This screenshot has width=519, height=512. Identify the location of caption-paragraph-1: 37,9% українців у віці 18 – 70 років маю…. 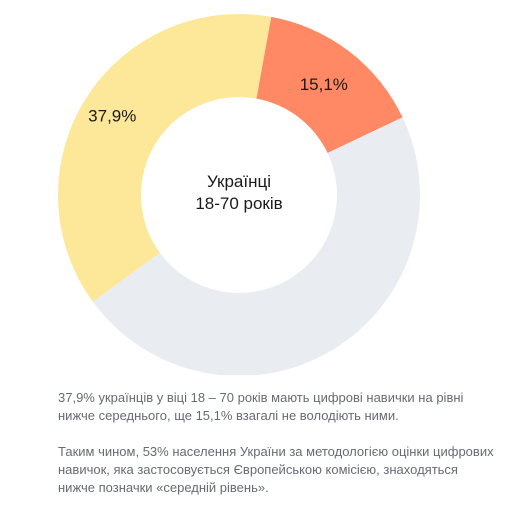
(261, 406).